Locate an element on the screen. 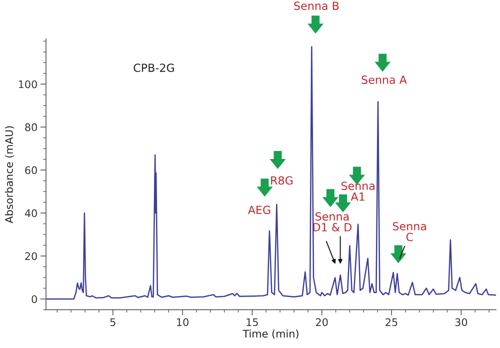  x-tick-label: 30 is located at coordinates (461, 322).